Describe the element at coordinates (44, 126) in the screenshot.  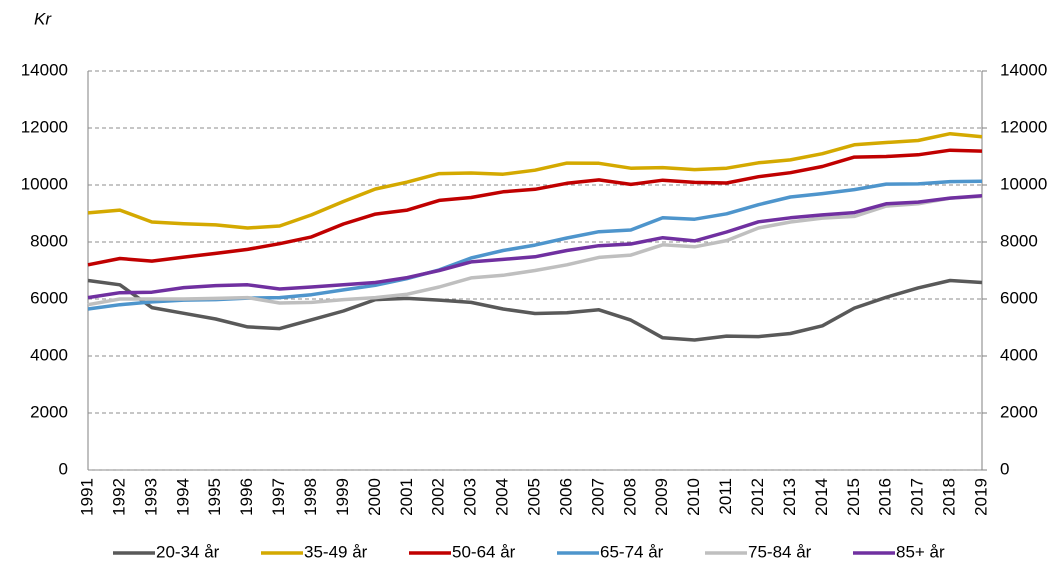
I see `y-tick-label: 12000` at that location.